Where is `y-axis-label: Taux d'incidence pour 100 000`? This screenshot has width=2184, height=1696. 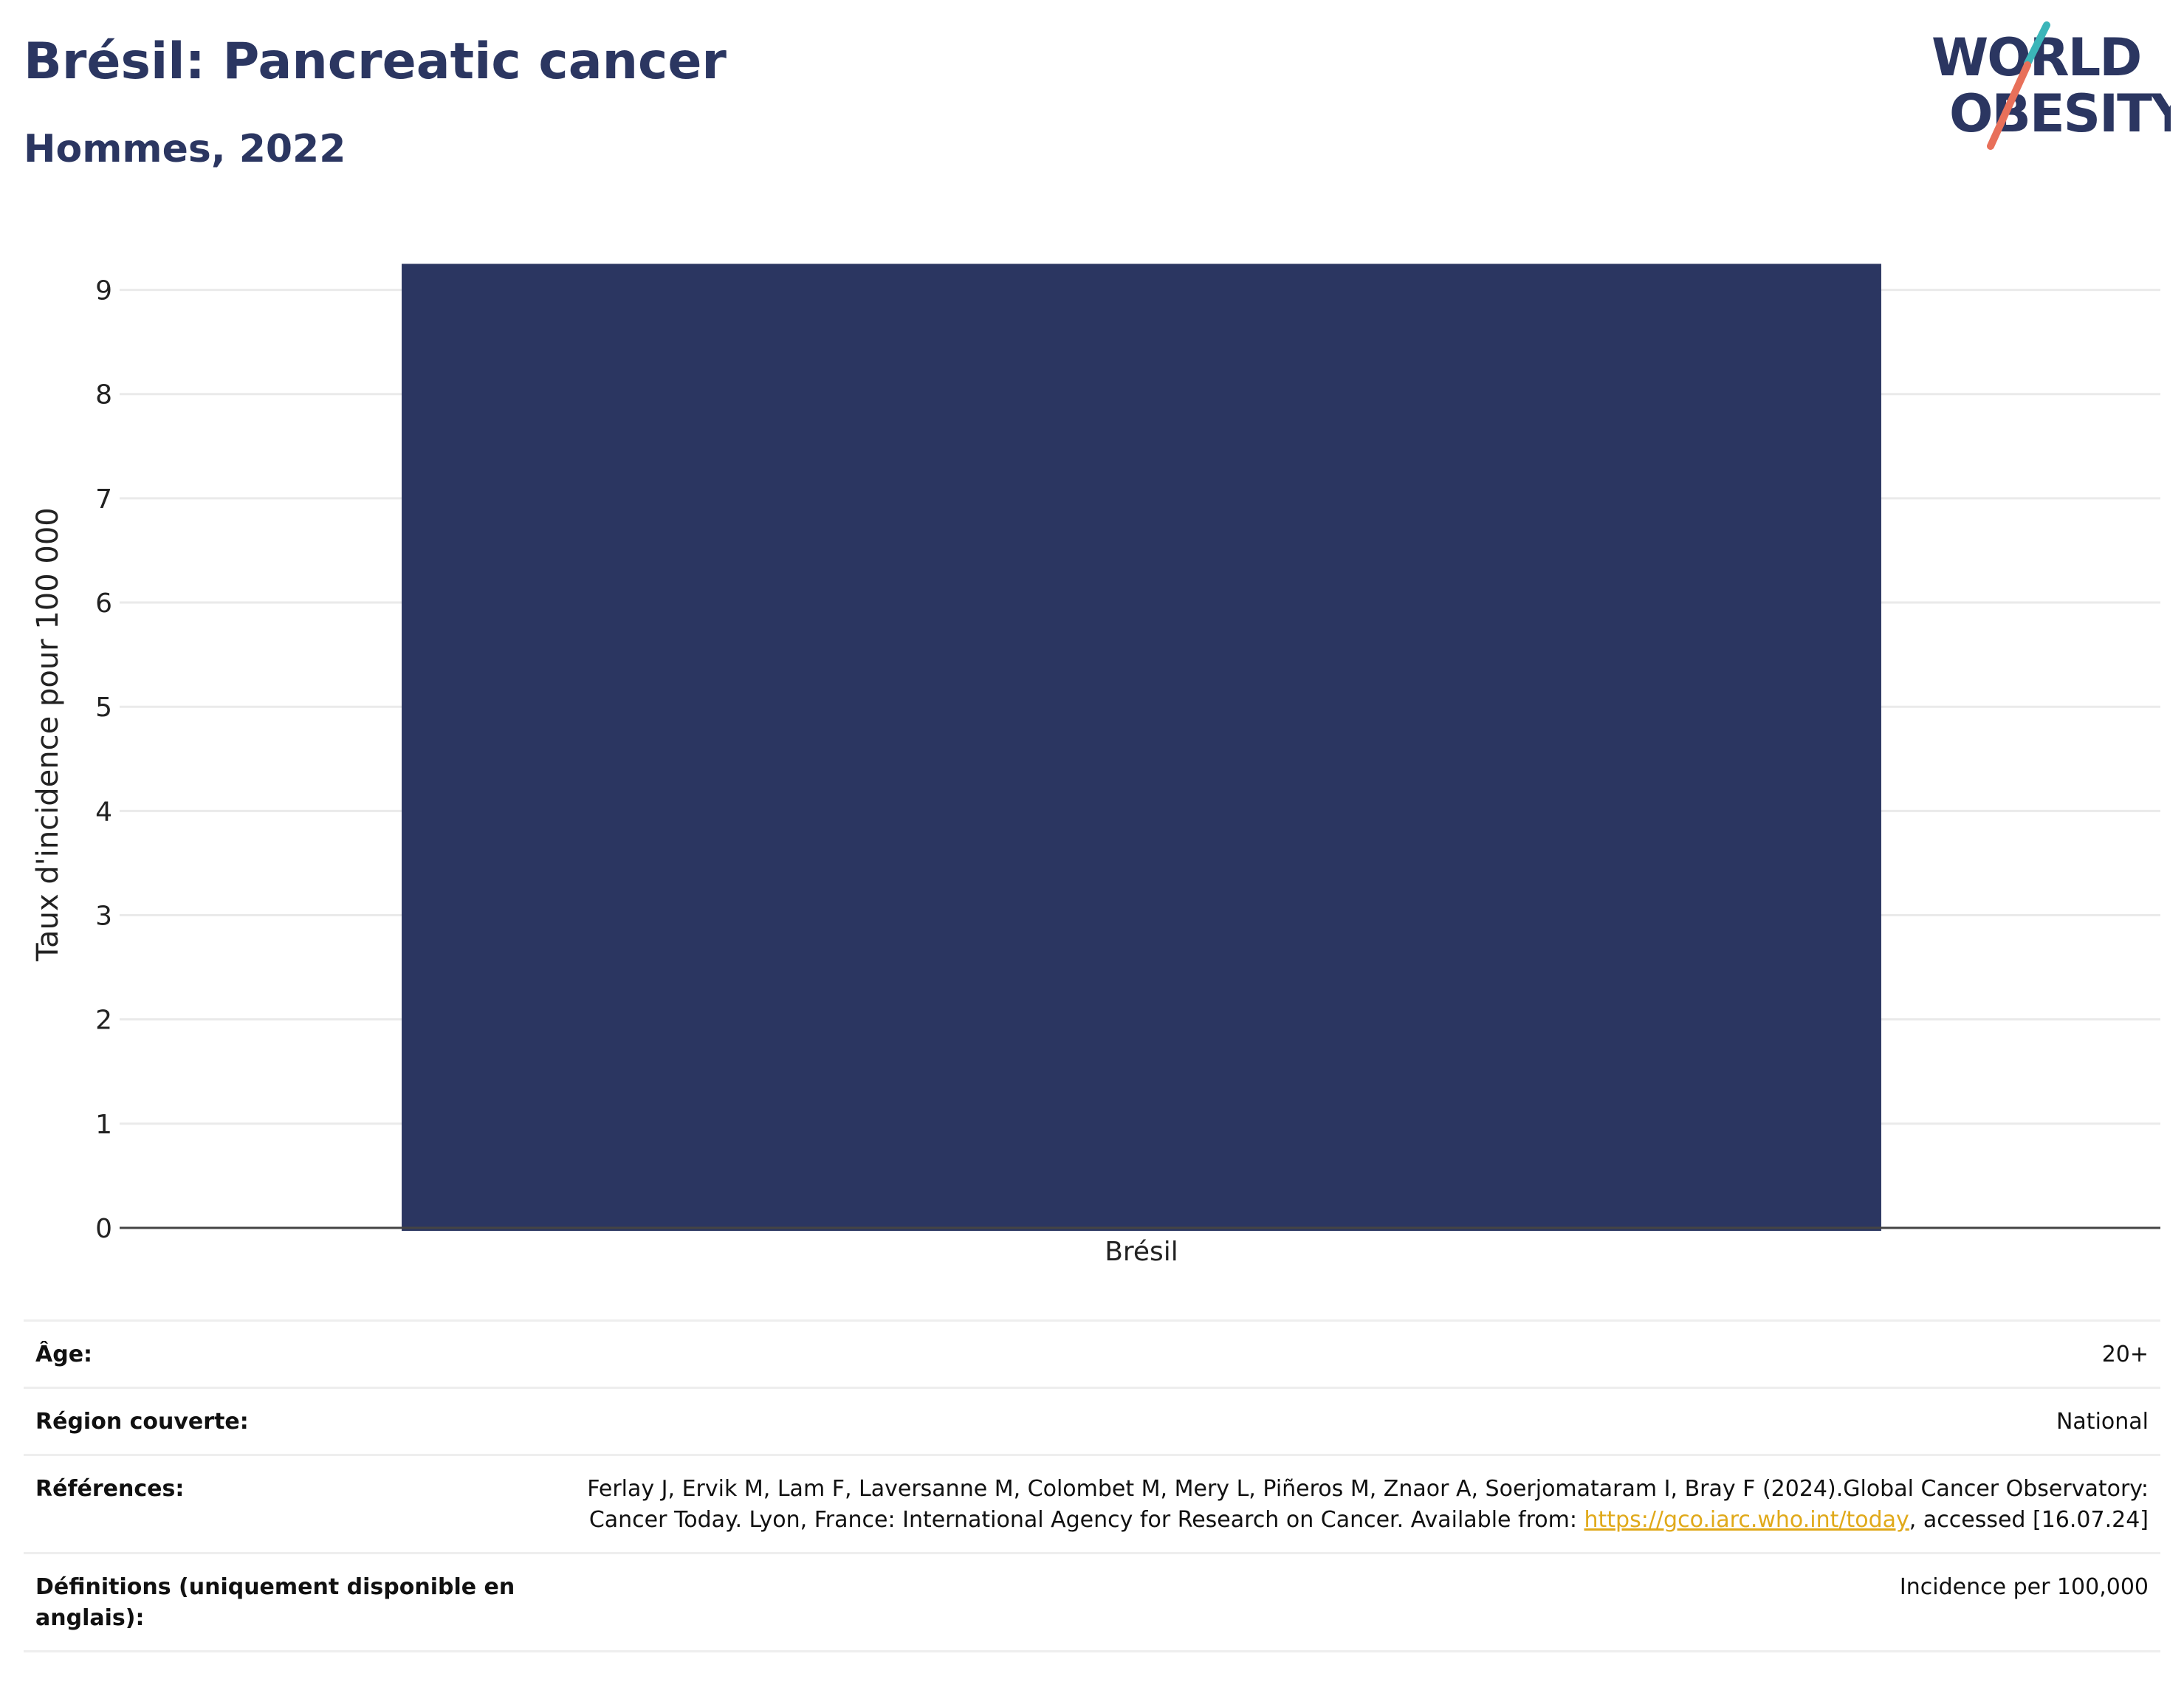 y-axis-label: Taux d'incidence pour 100 000 is located at coordinates (48, 734).